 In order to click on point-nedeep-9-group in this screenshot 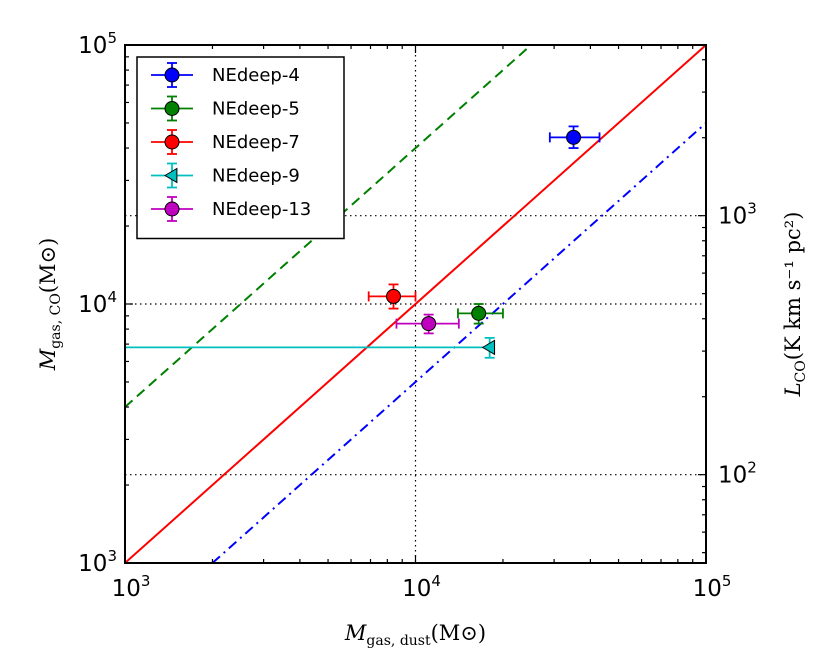, I will do `click(310, 347)`.